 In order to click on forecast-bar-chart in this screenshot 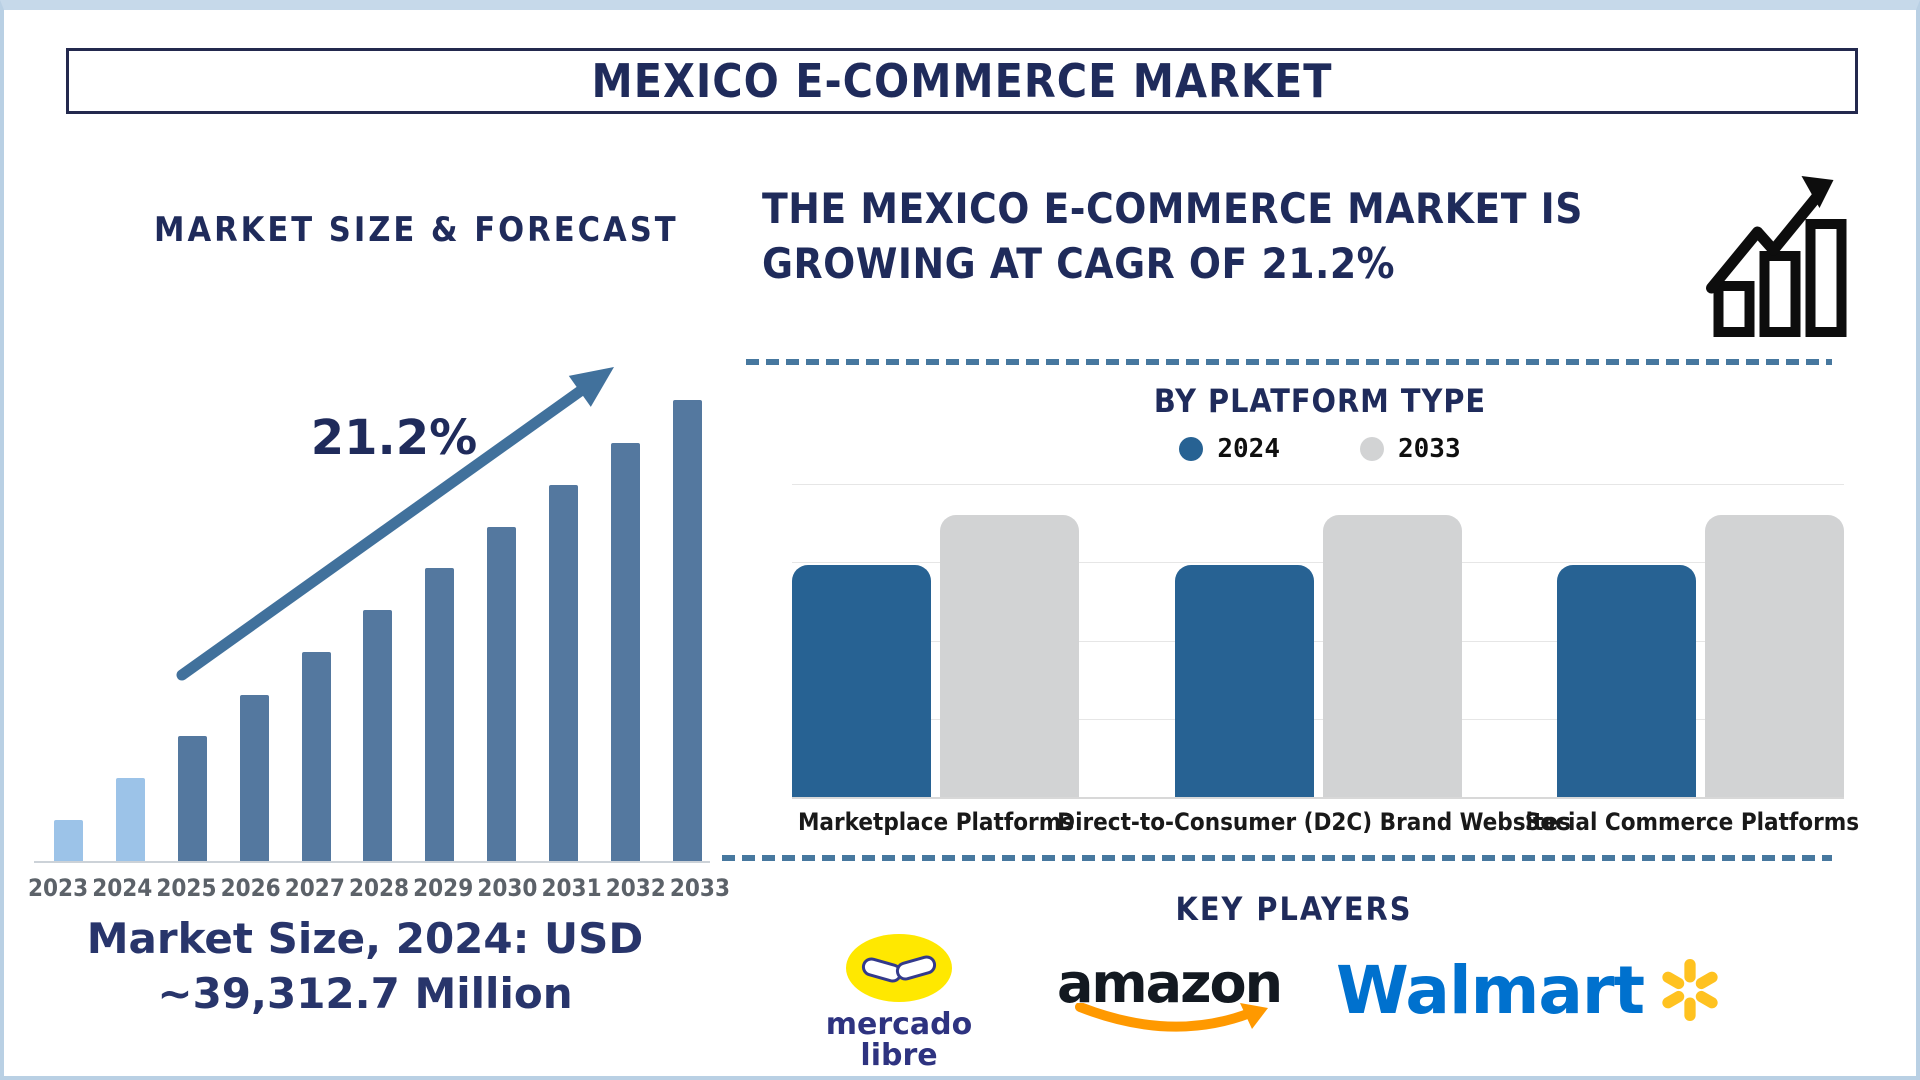, I will do `click(378, 630)`.